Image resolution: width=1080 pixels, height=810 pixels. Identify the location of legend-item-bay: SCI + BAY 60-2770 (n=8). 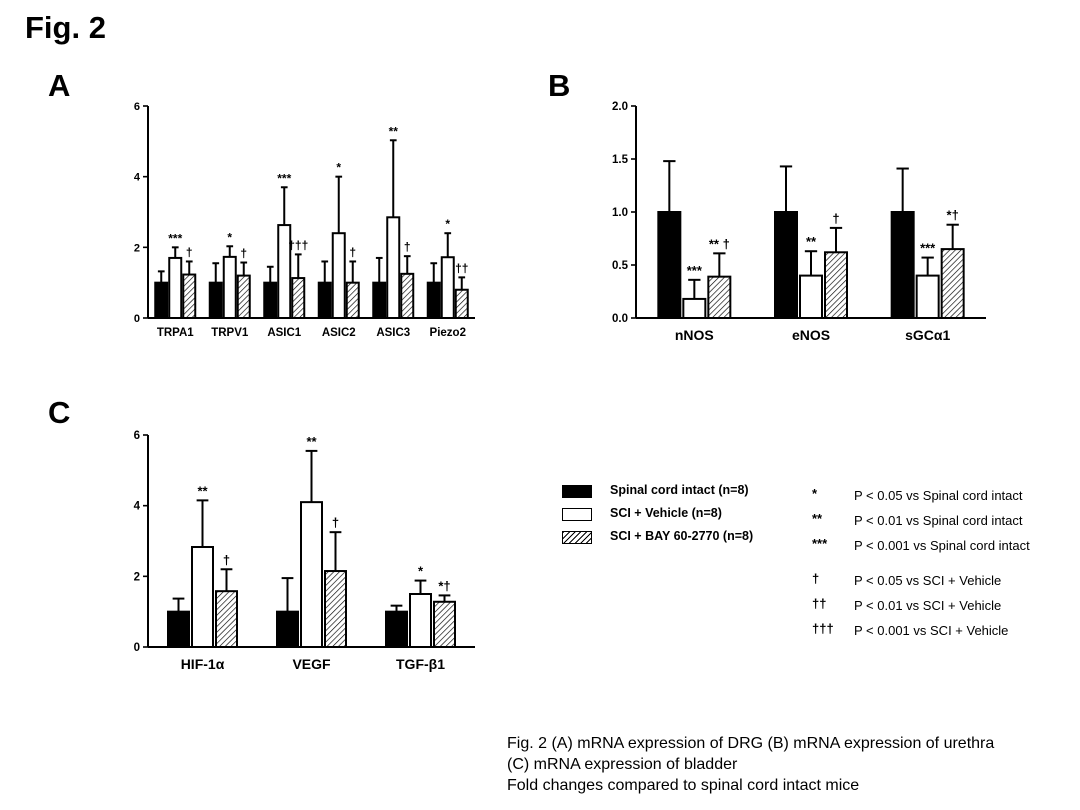
(682, 540).